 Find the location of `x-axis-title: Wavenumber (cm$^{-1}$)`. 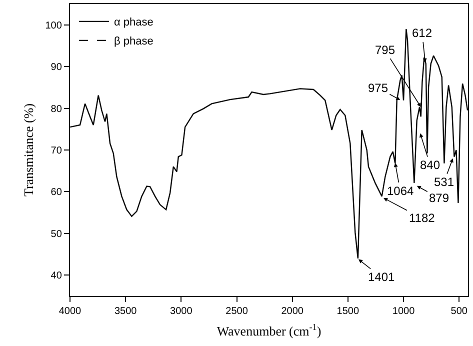

x-axis-title: Wavenumber (cm$^{-1}$) is located at coordinates (269, 330).